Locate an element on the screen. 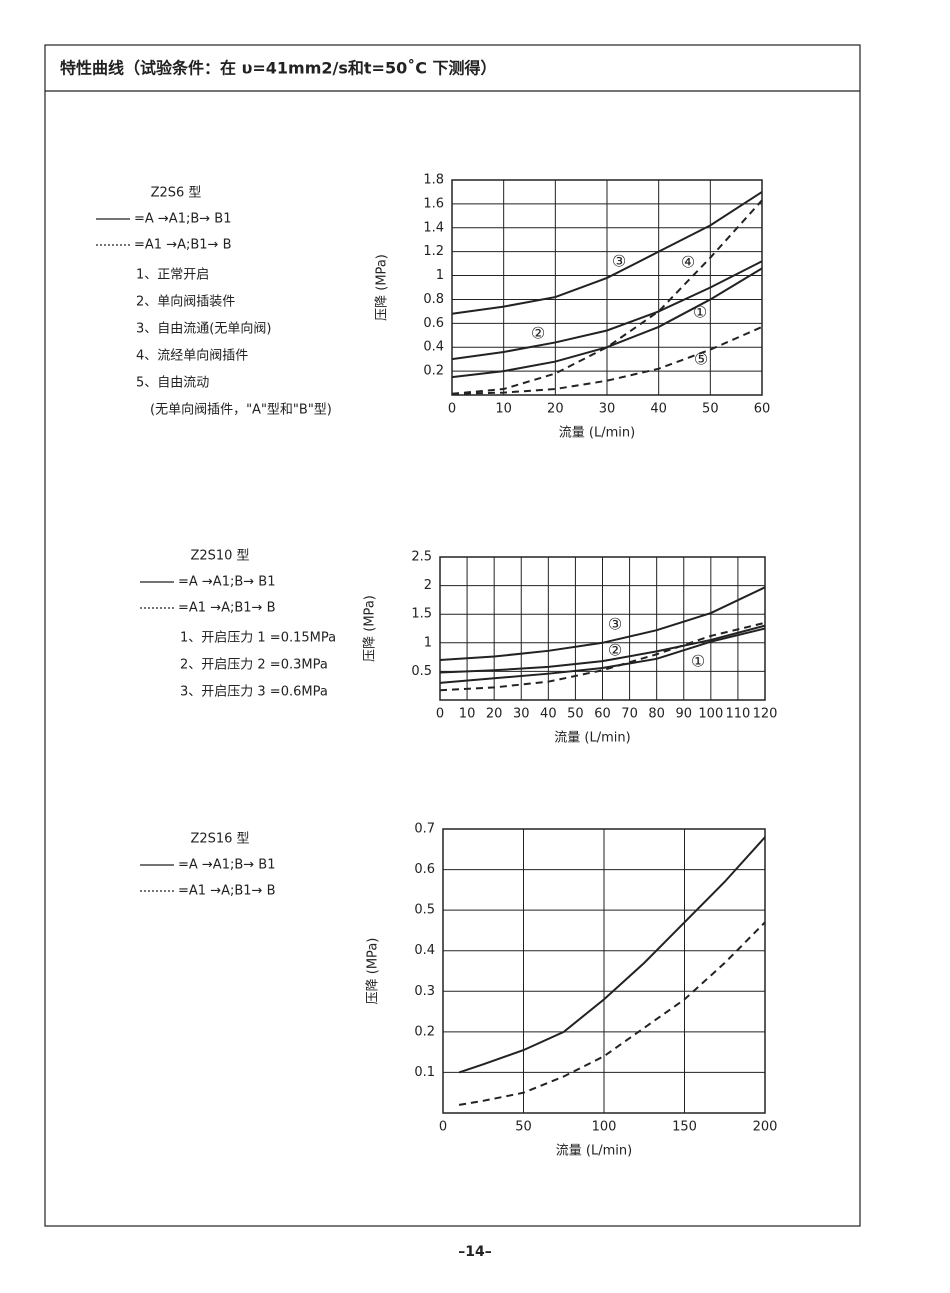 The height and width of the screenshot is (1293, 950). y-tick-label: 2 is located at coordinates (428, 585).